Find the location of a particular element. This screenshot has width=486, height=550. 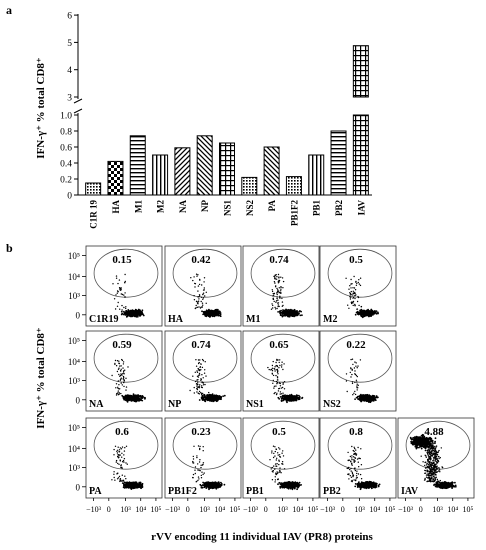

y-tick-label: 0.2 is located at coordinates (66, 181).